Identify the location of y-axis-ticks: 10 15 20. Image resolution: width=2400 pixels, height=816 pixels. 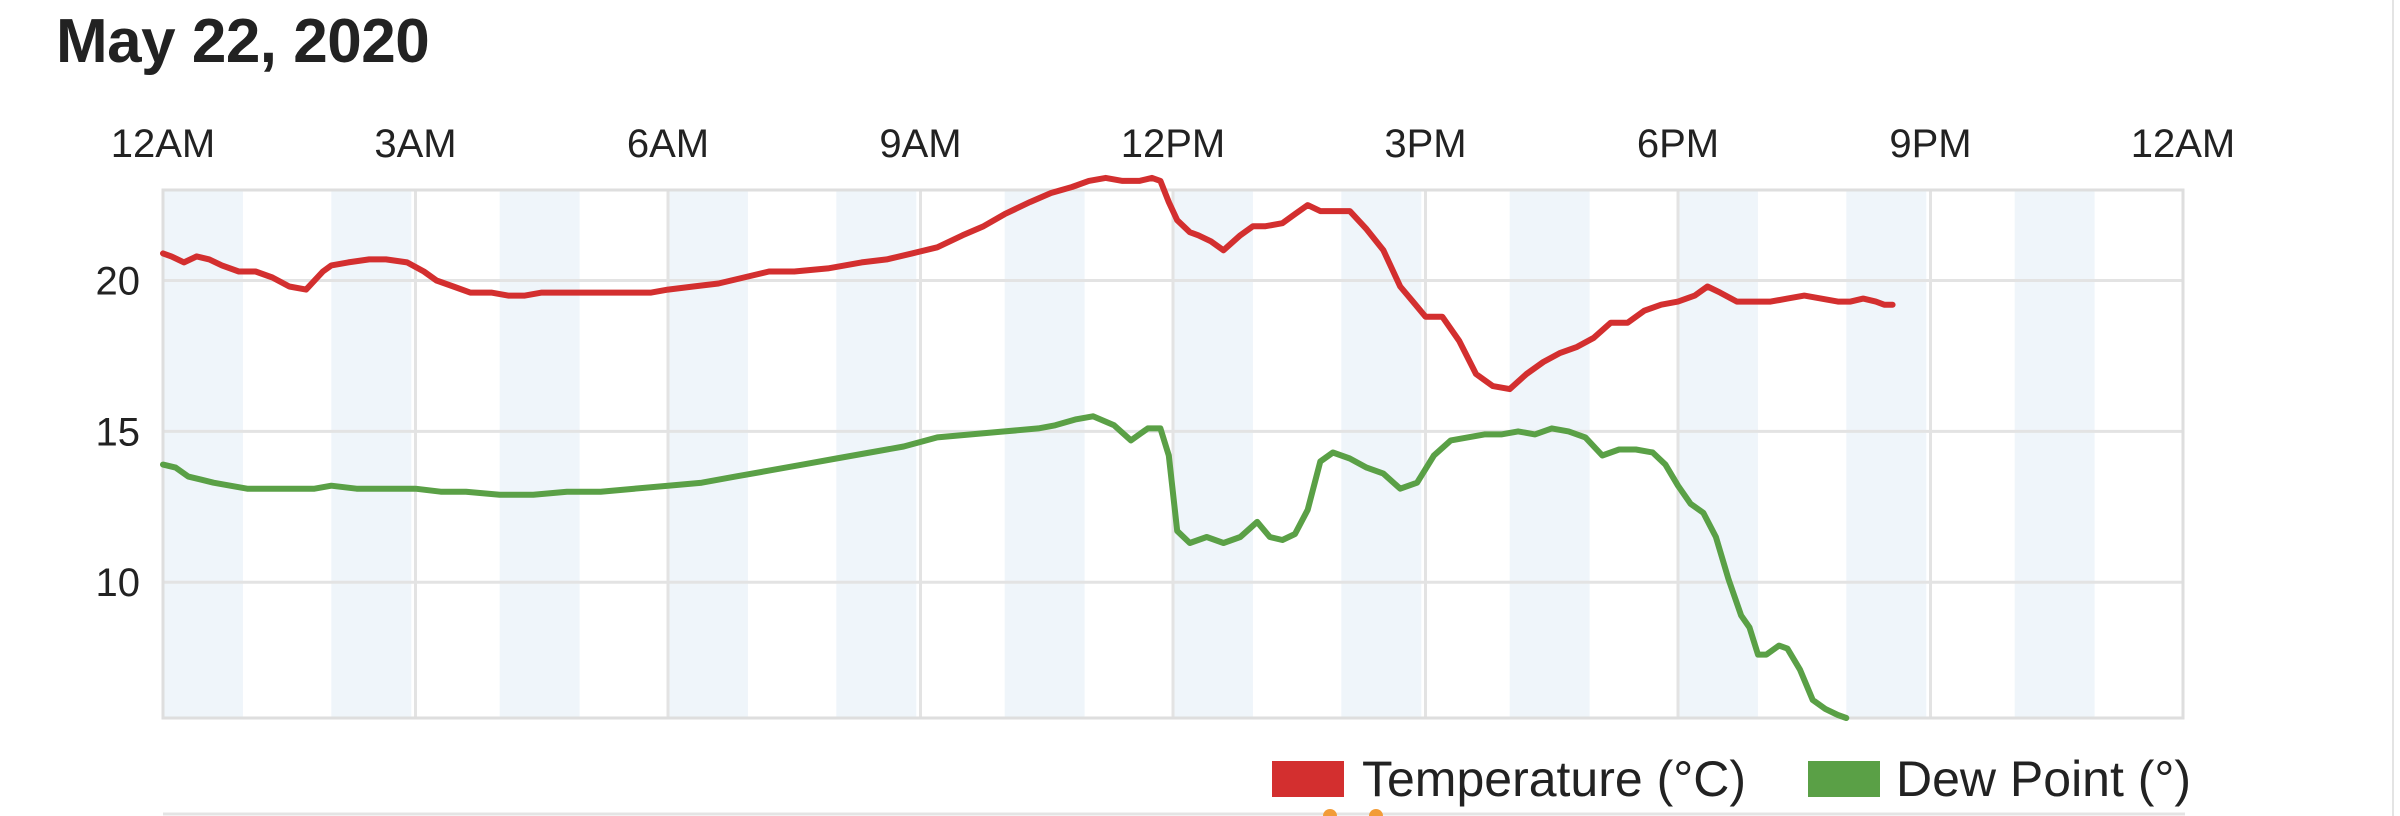
(118, 433).